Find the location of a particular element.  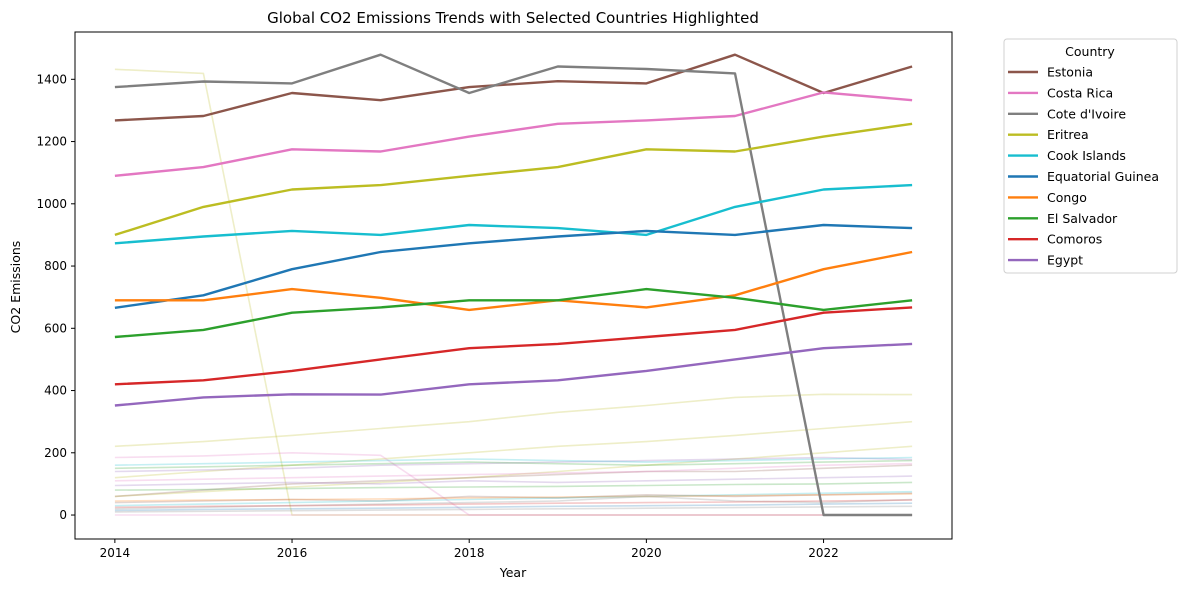

legend-entry-label: Costa Rica is located at coordinates (1080, 92).